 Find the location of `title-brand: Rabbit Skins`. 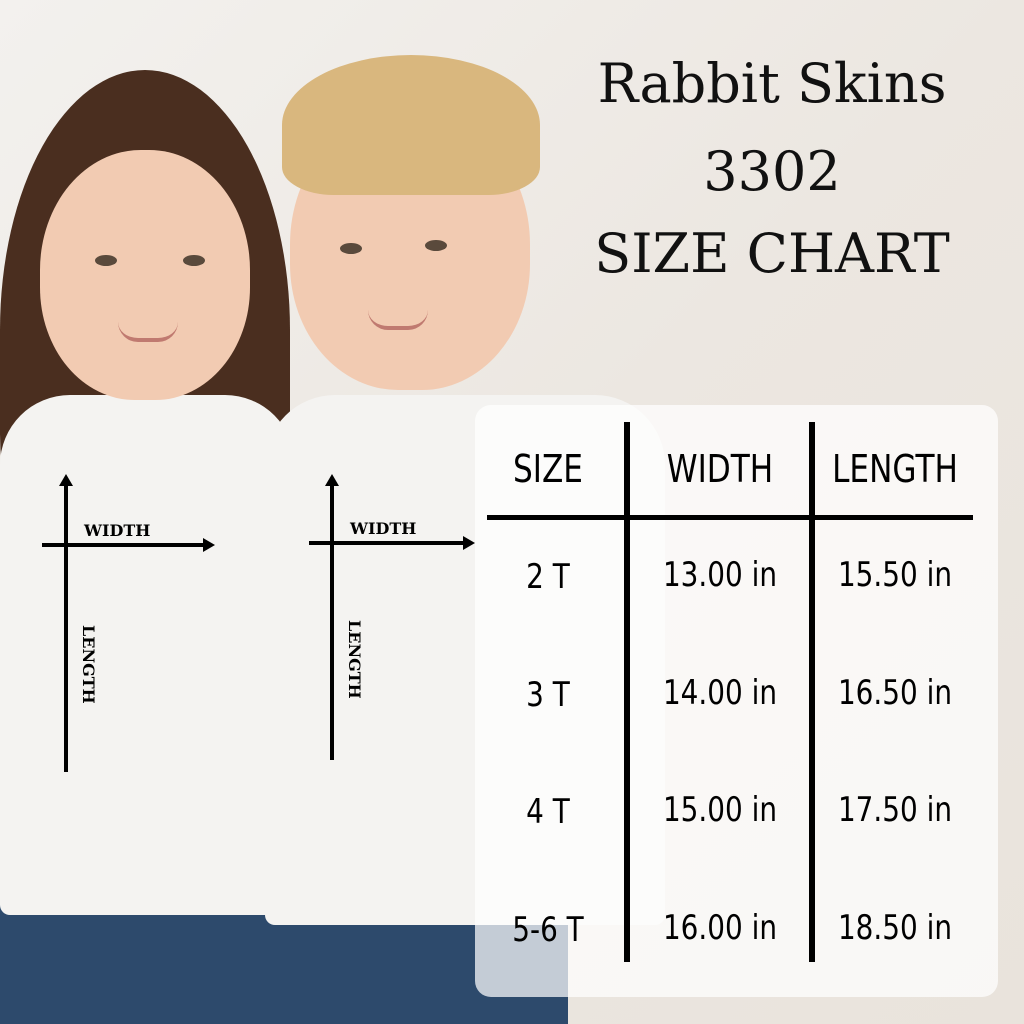

title-brand: Rabbit Skins is located at coordinates (772, 83).